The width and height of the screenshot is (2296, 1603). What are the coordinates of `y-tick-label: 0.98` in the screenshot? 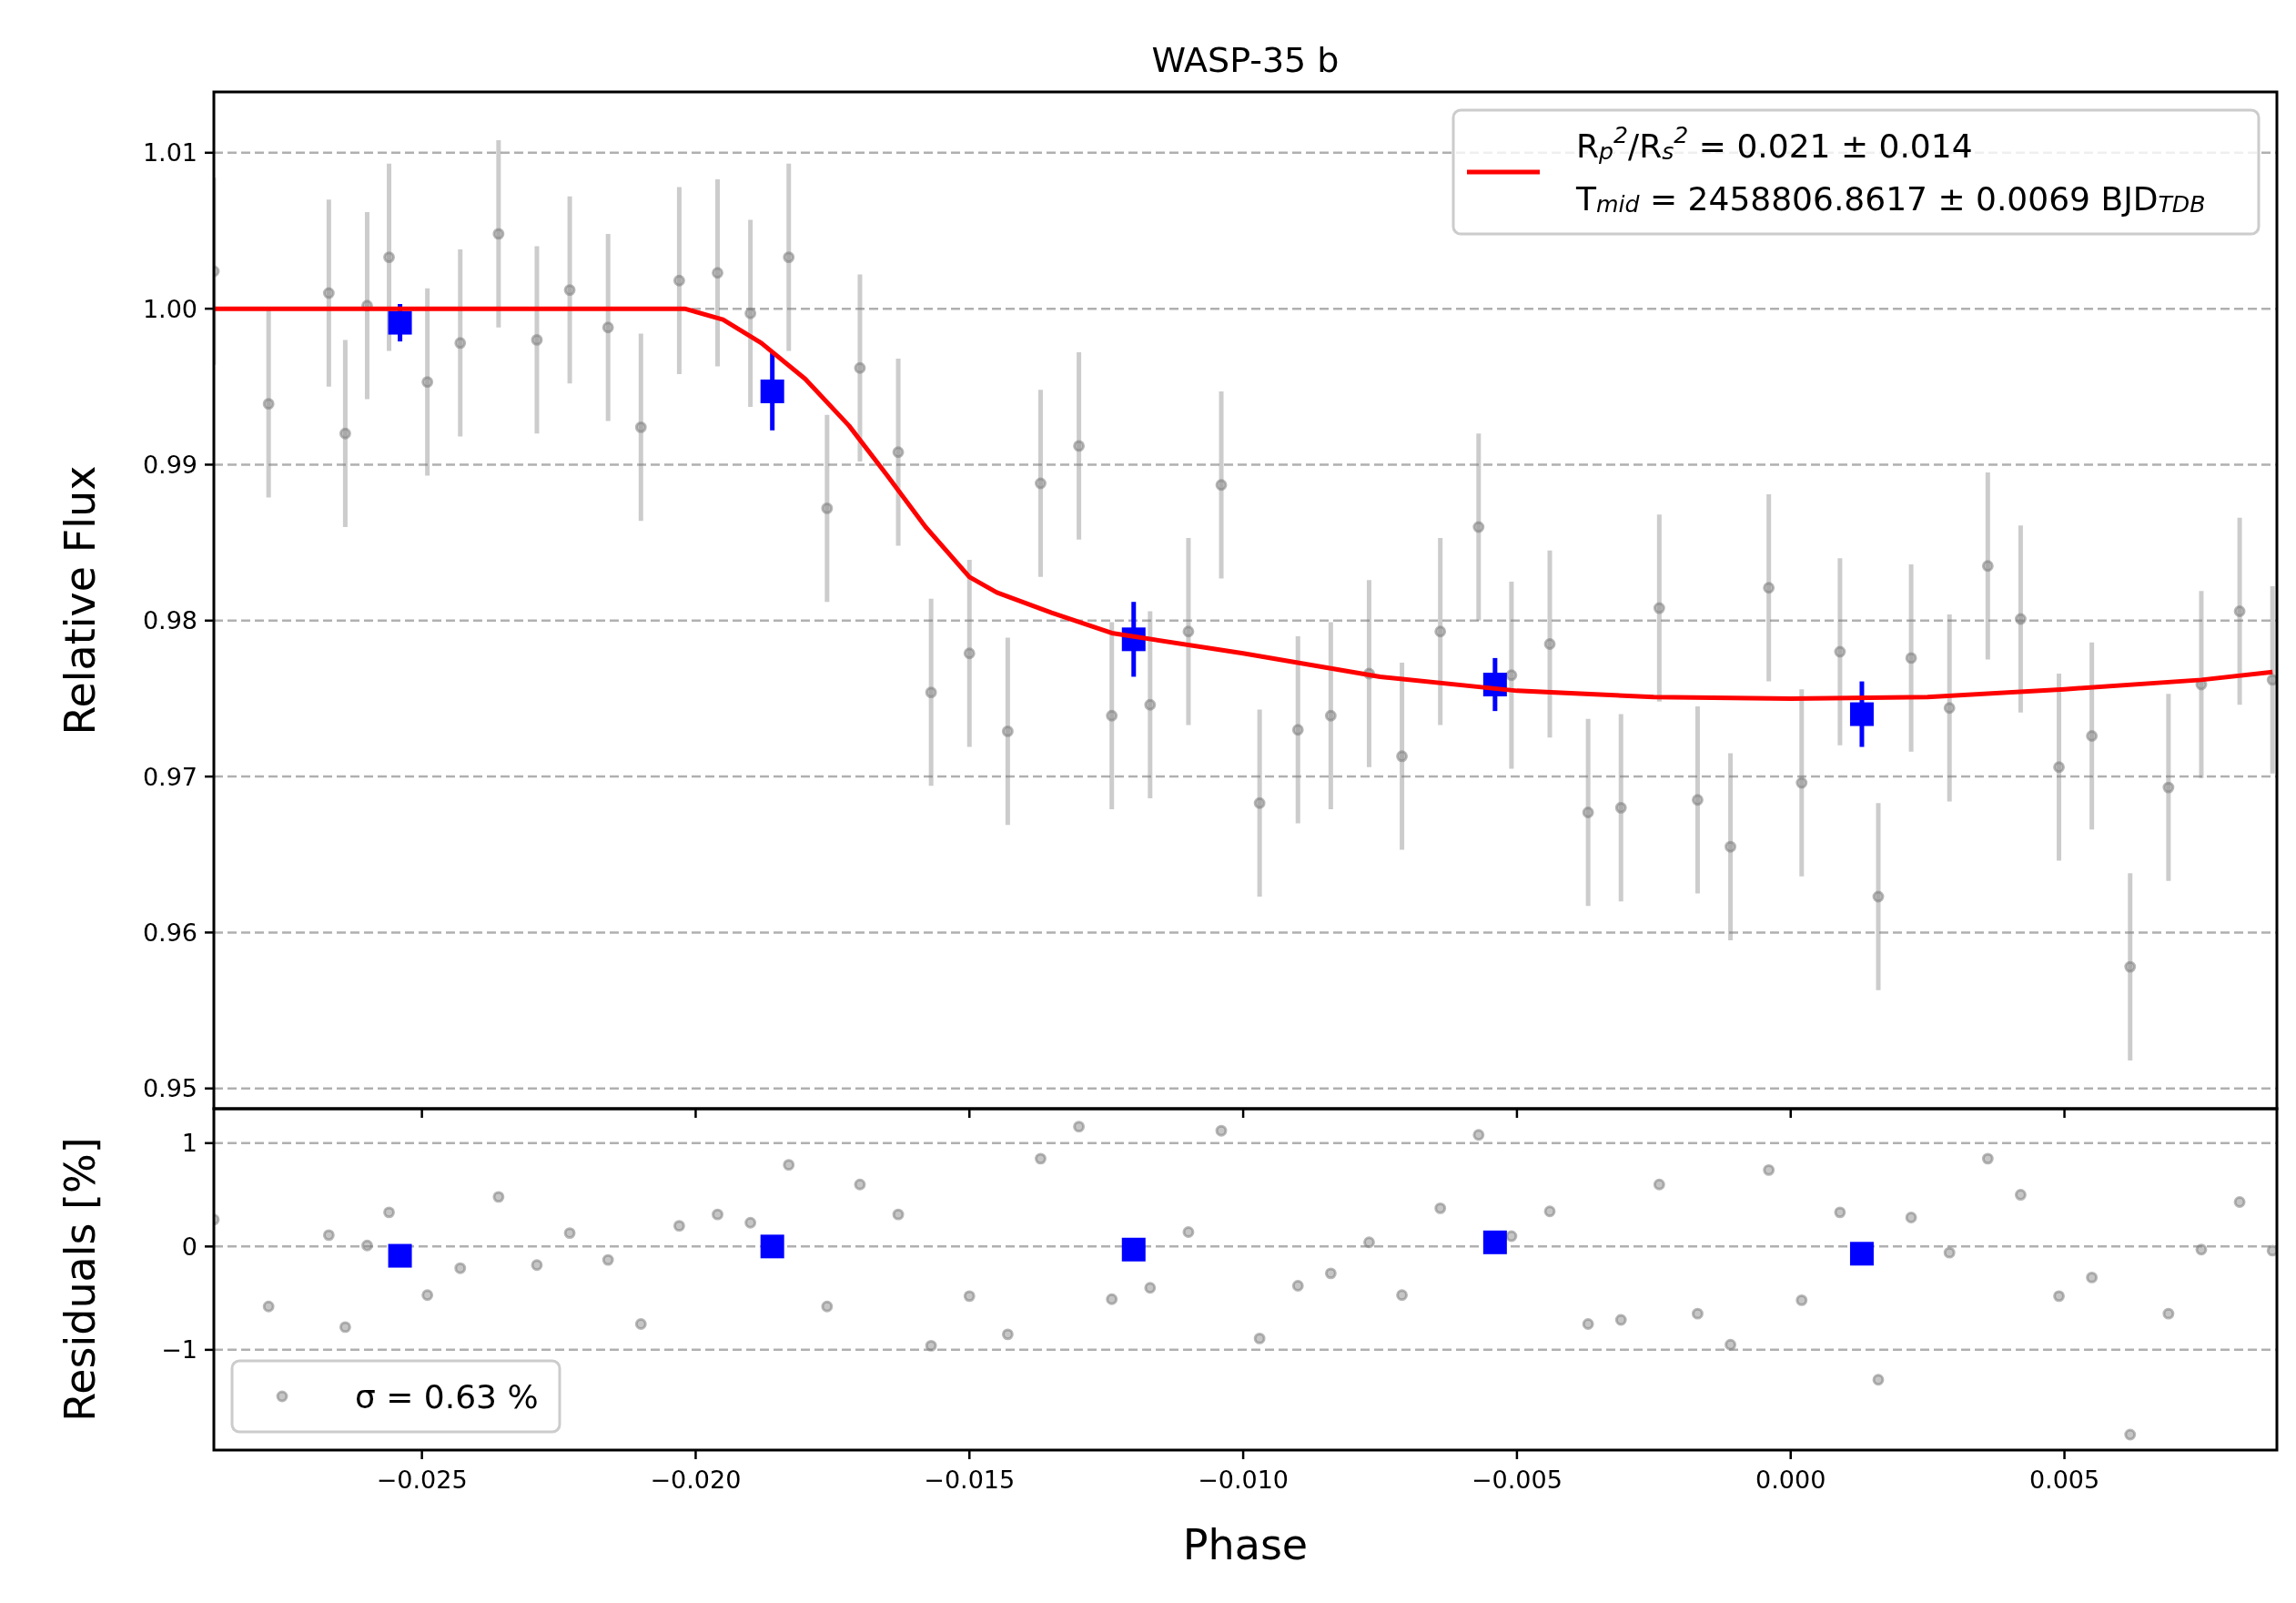 It's located at (169, 620).